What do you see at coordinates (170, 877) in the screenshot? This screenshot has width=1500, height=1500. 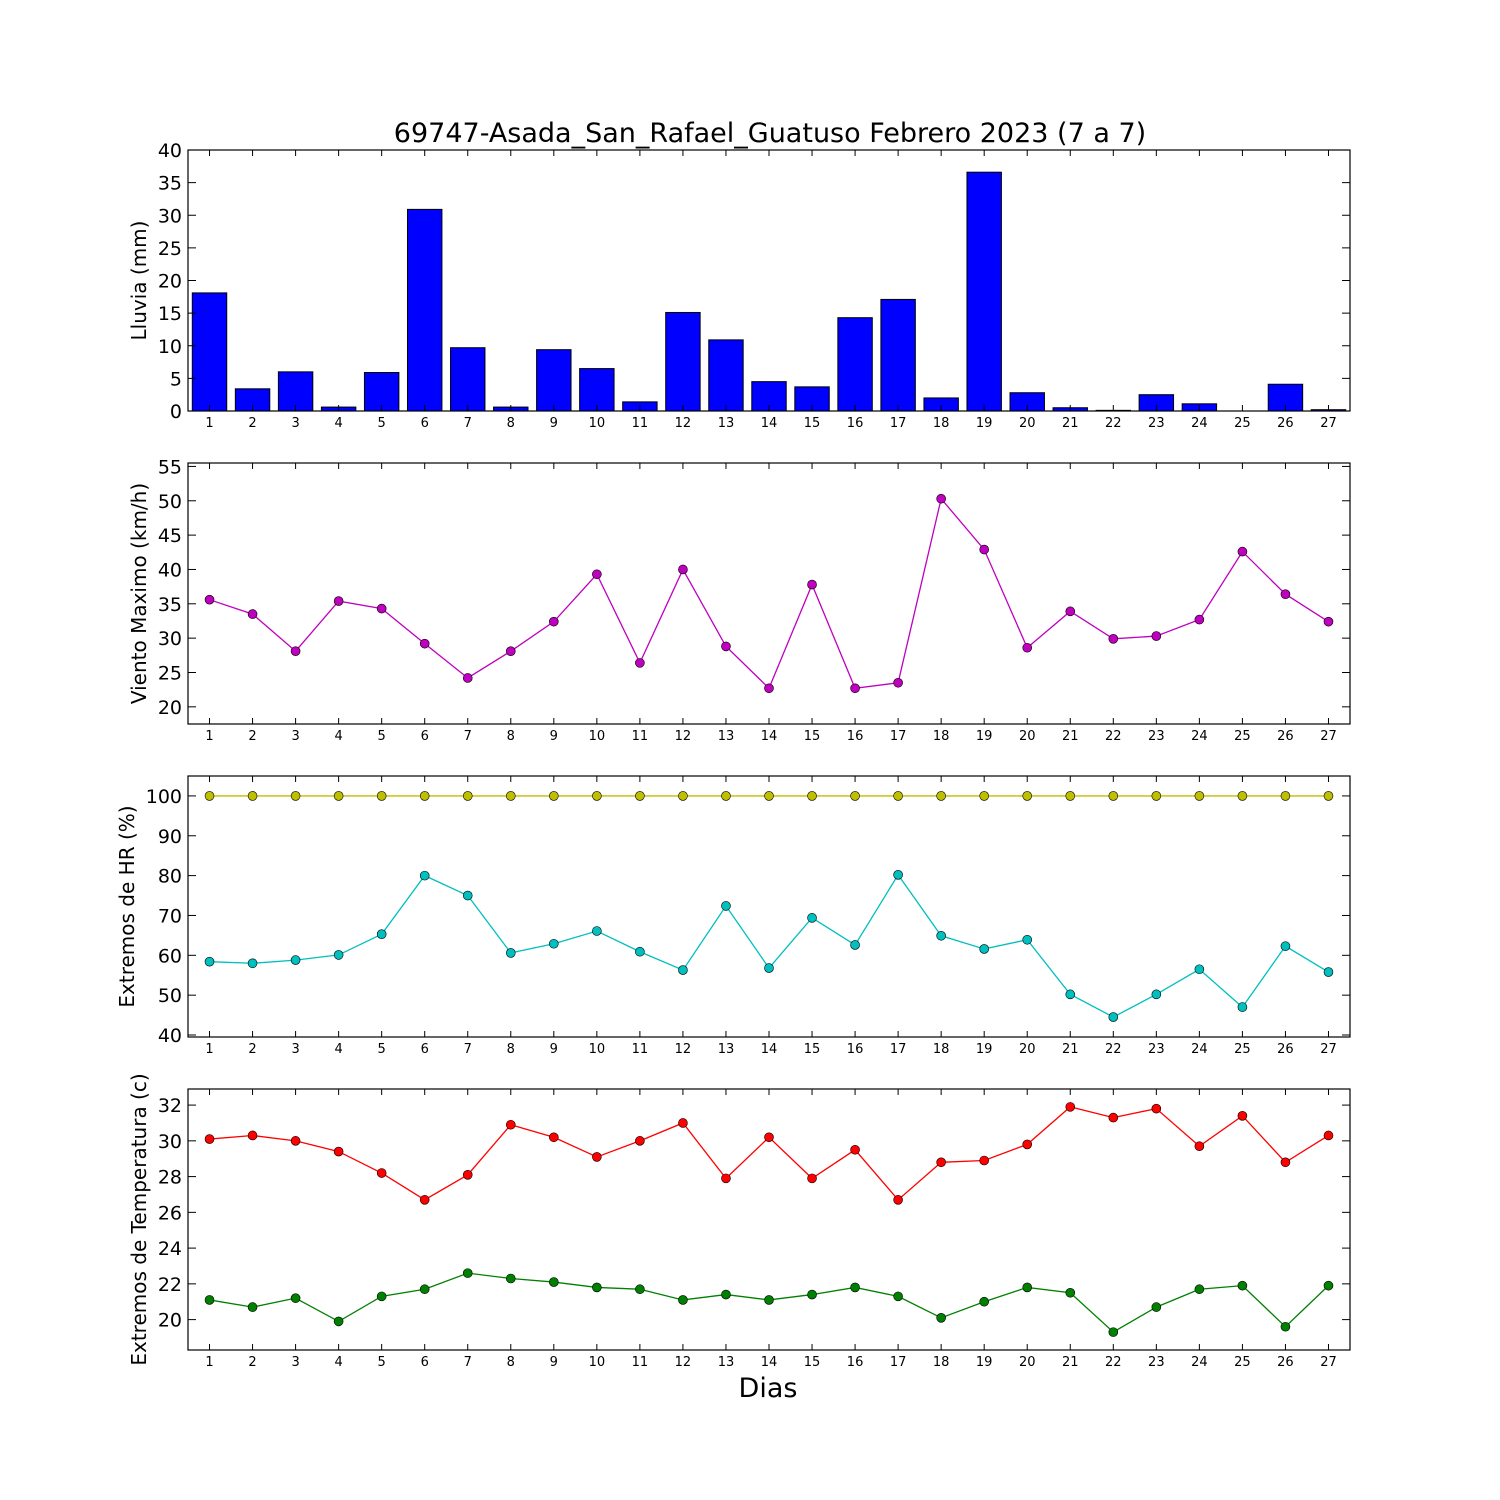 I see `y-tick-label: 80` at bounding box center [170, 877].